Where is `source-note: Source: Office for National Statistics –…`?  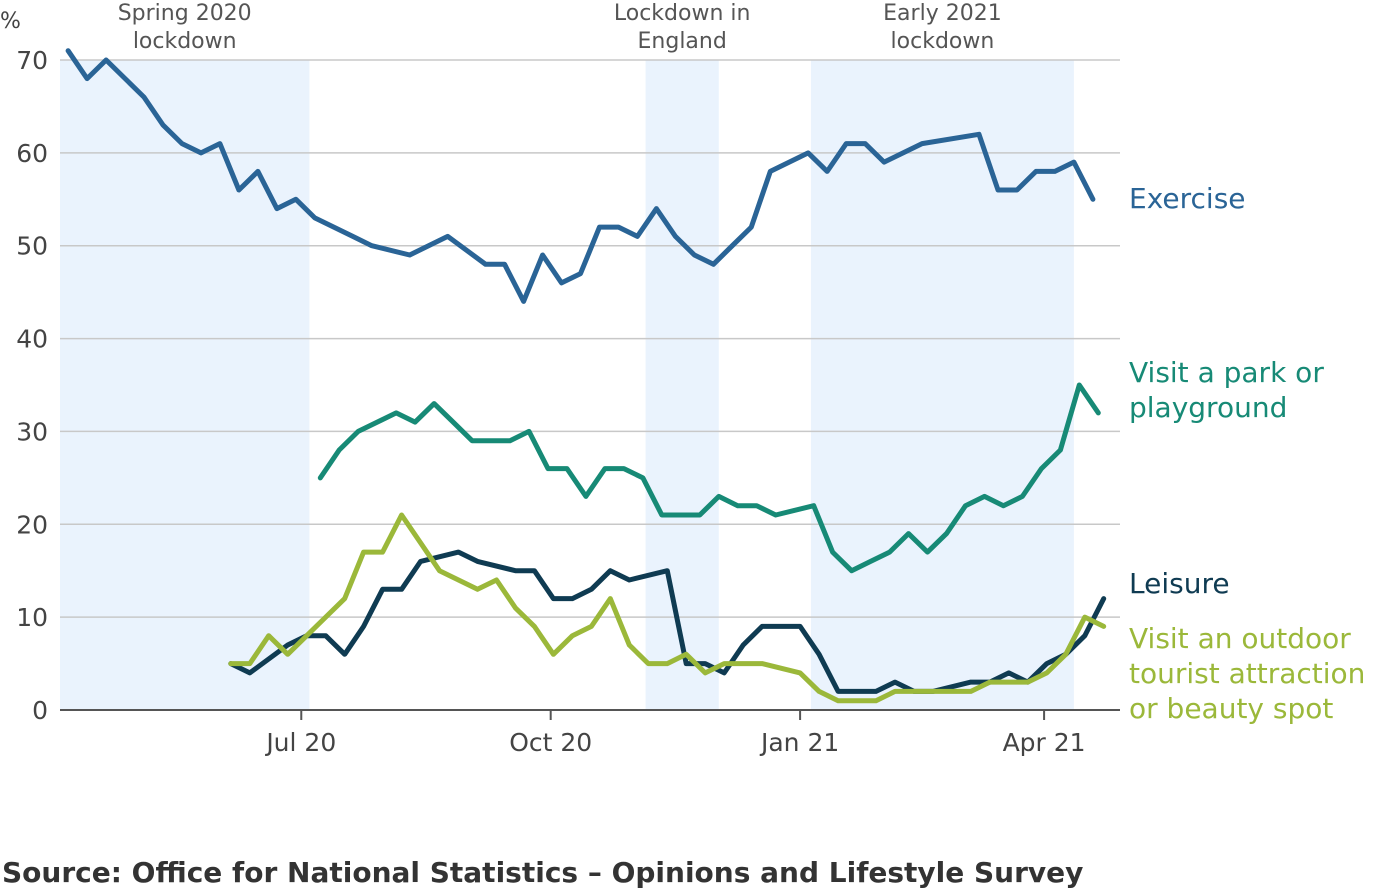
source-note: Source: Office for National Statistics –… is located at coordinates (543, 872).